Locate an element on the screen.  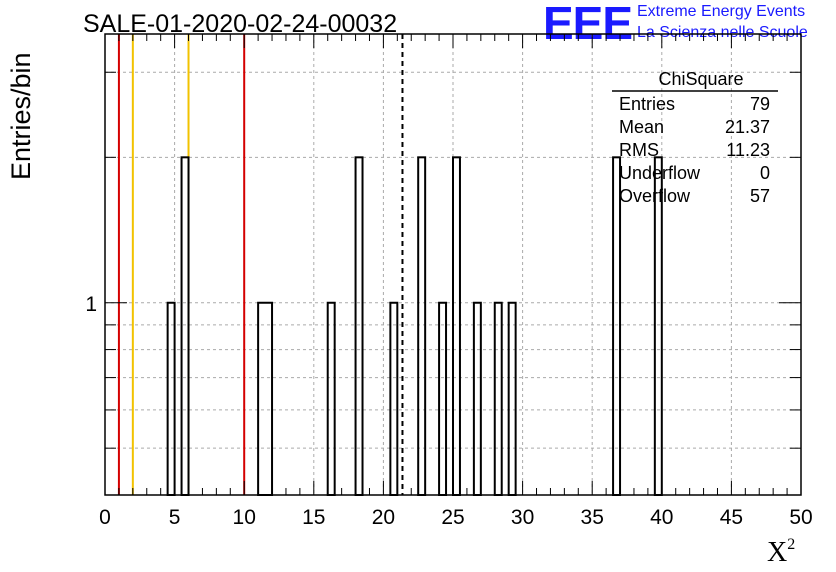
x-tick-label: 5 is located at coordinates (175, 517).